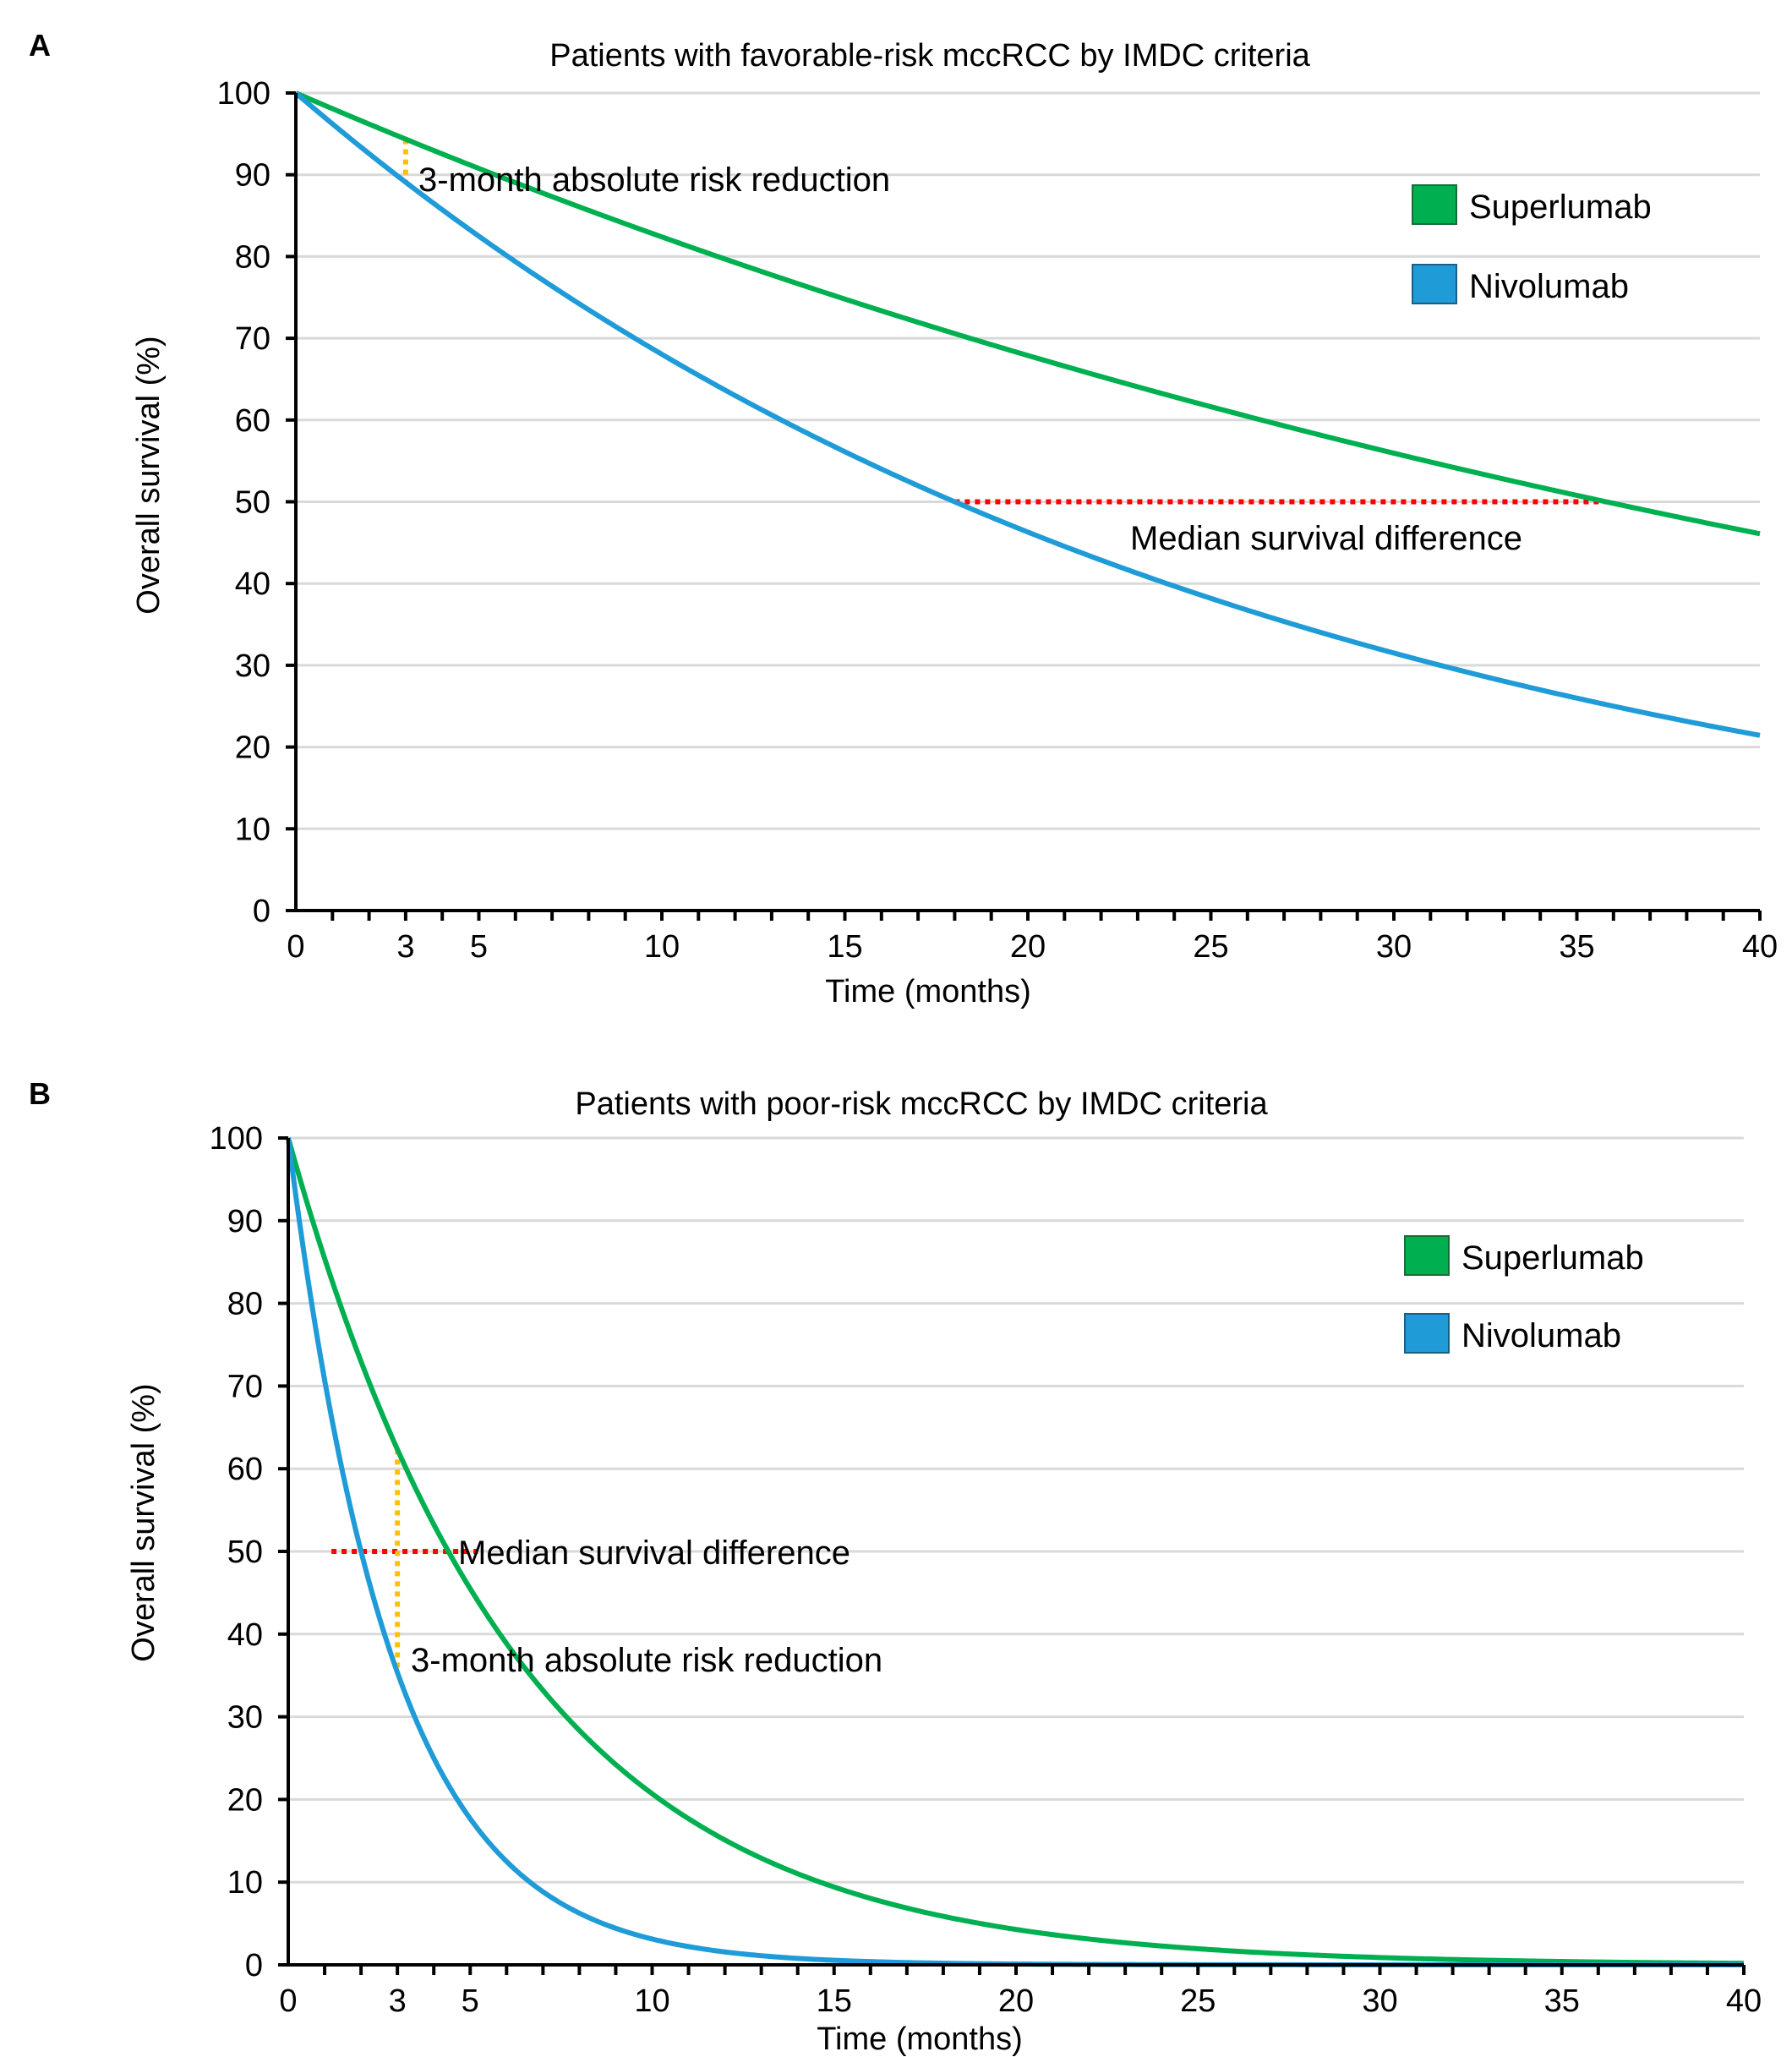 This screenshot has width=1792, height=2057. What do you see at coordinates (40, 1093) in the screenshot?
I see `panel-letter: B` at bounding box center [40, 1093].